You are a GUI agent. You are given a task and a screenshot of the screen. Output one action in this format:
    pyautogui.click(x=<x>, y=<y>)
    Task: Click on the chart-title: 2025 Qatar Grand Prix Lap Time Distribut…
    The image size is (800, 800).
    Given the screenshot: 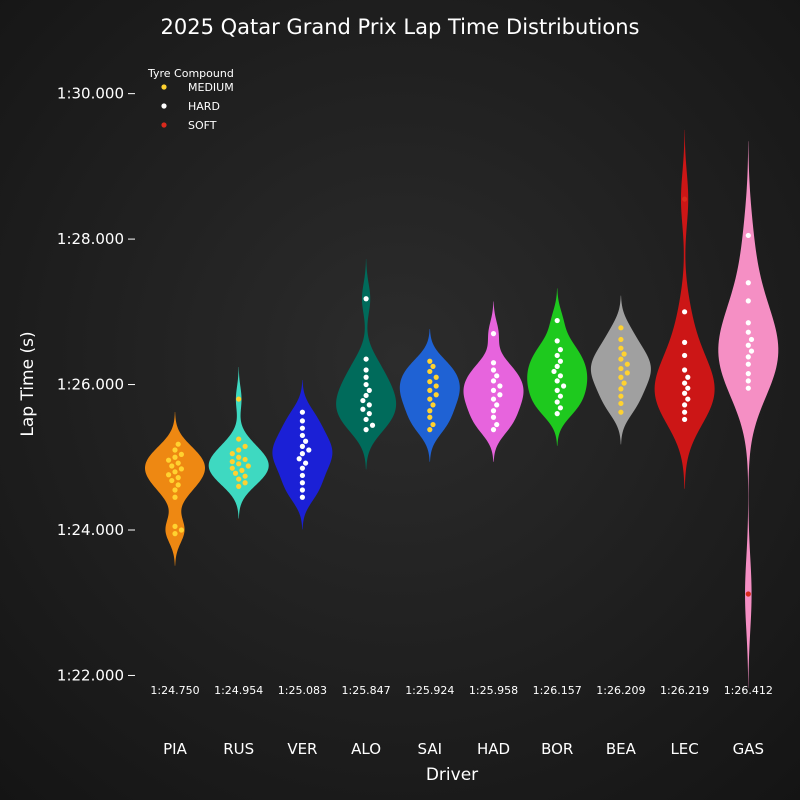 What is the action you would take?
    pyautogui.click(x=400, y=27)
    